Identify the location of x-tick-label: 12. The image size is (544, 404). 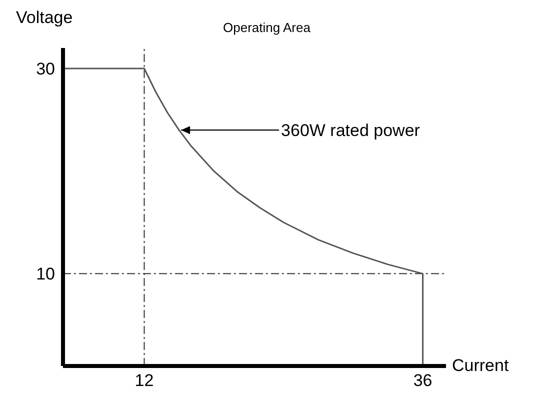
(144, 380).